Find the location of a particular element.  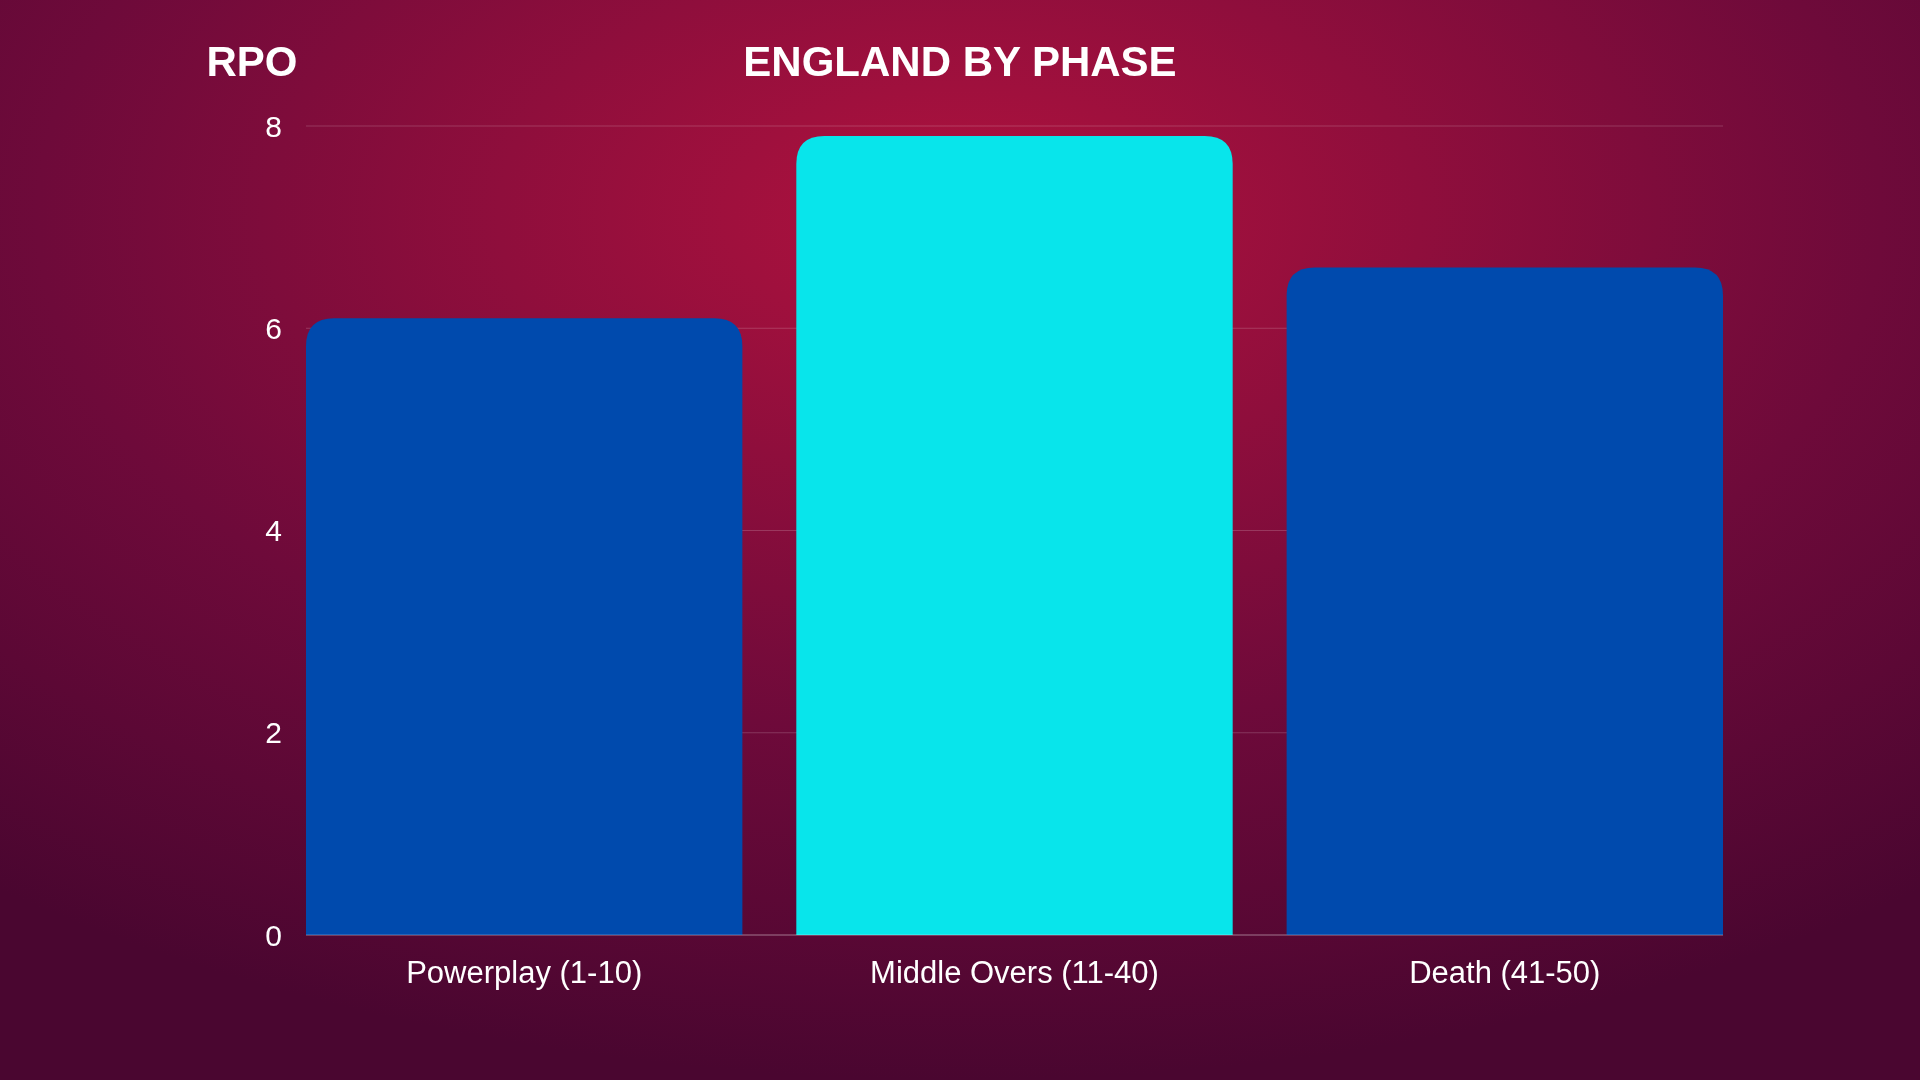

y-tick-label: 8 is located at coordinates (273, 126).